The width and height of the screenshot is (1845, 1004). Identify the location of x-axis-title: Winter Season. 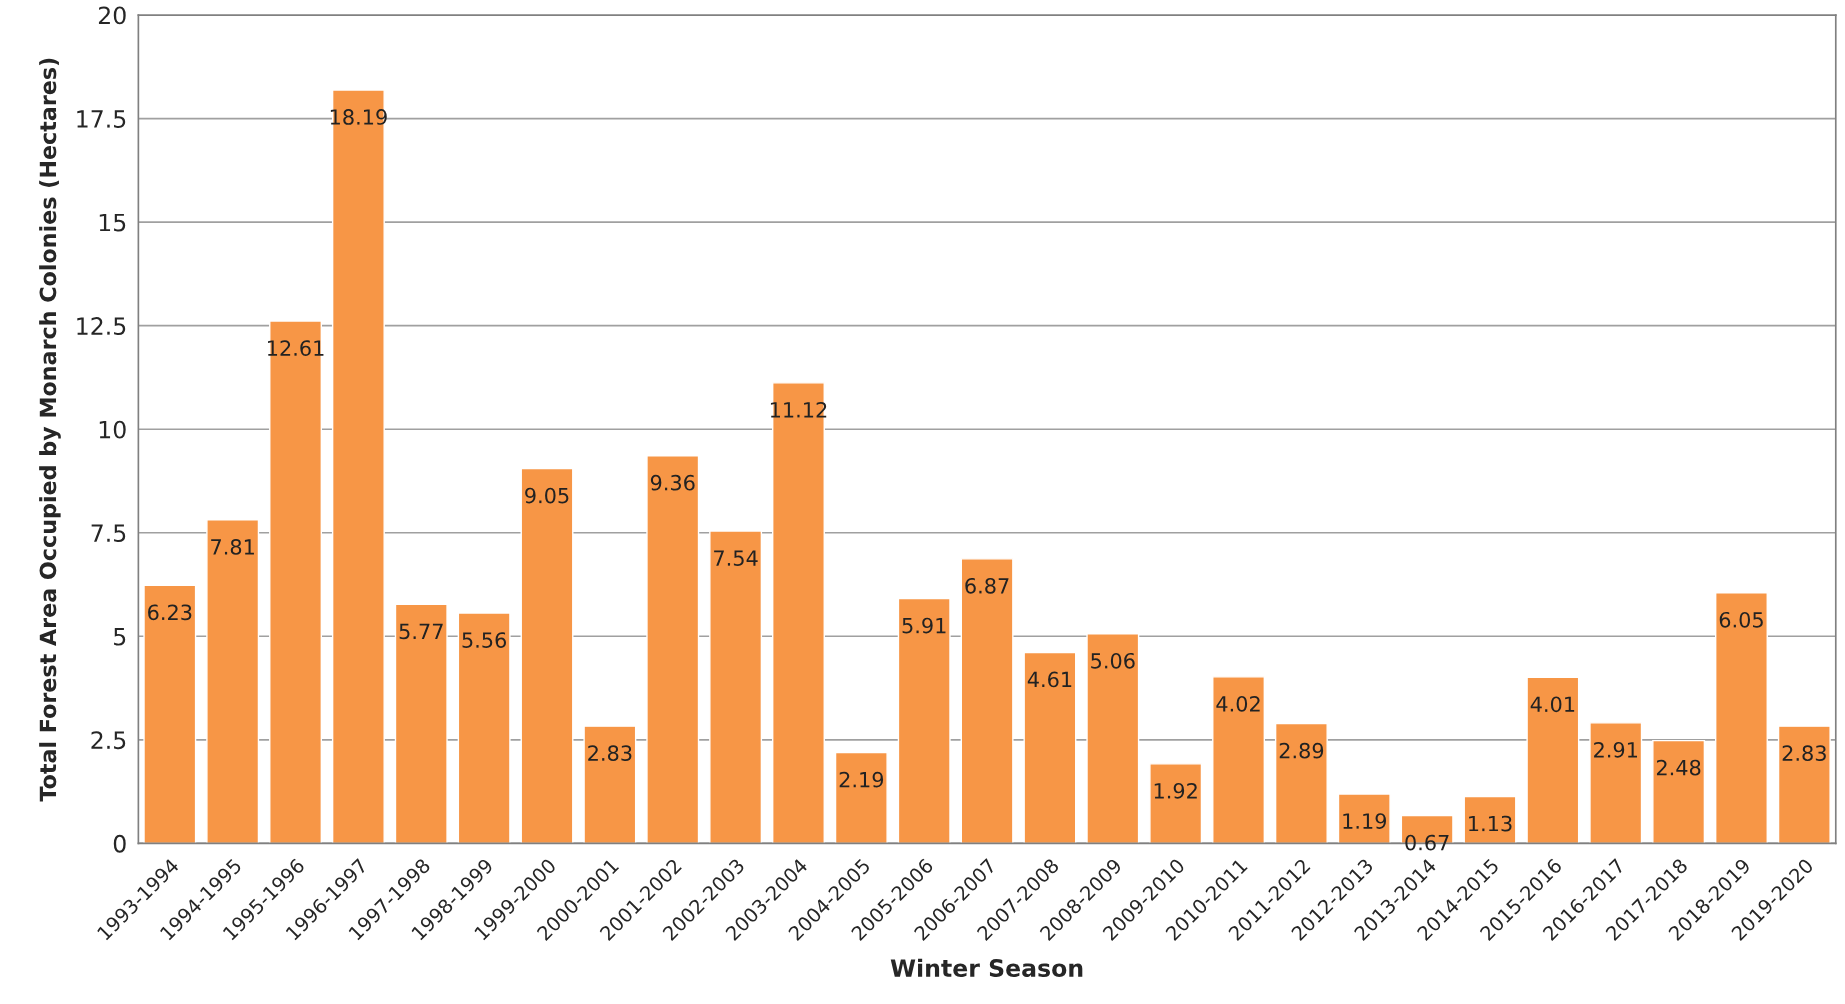
(986, 967).